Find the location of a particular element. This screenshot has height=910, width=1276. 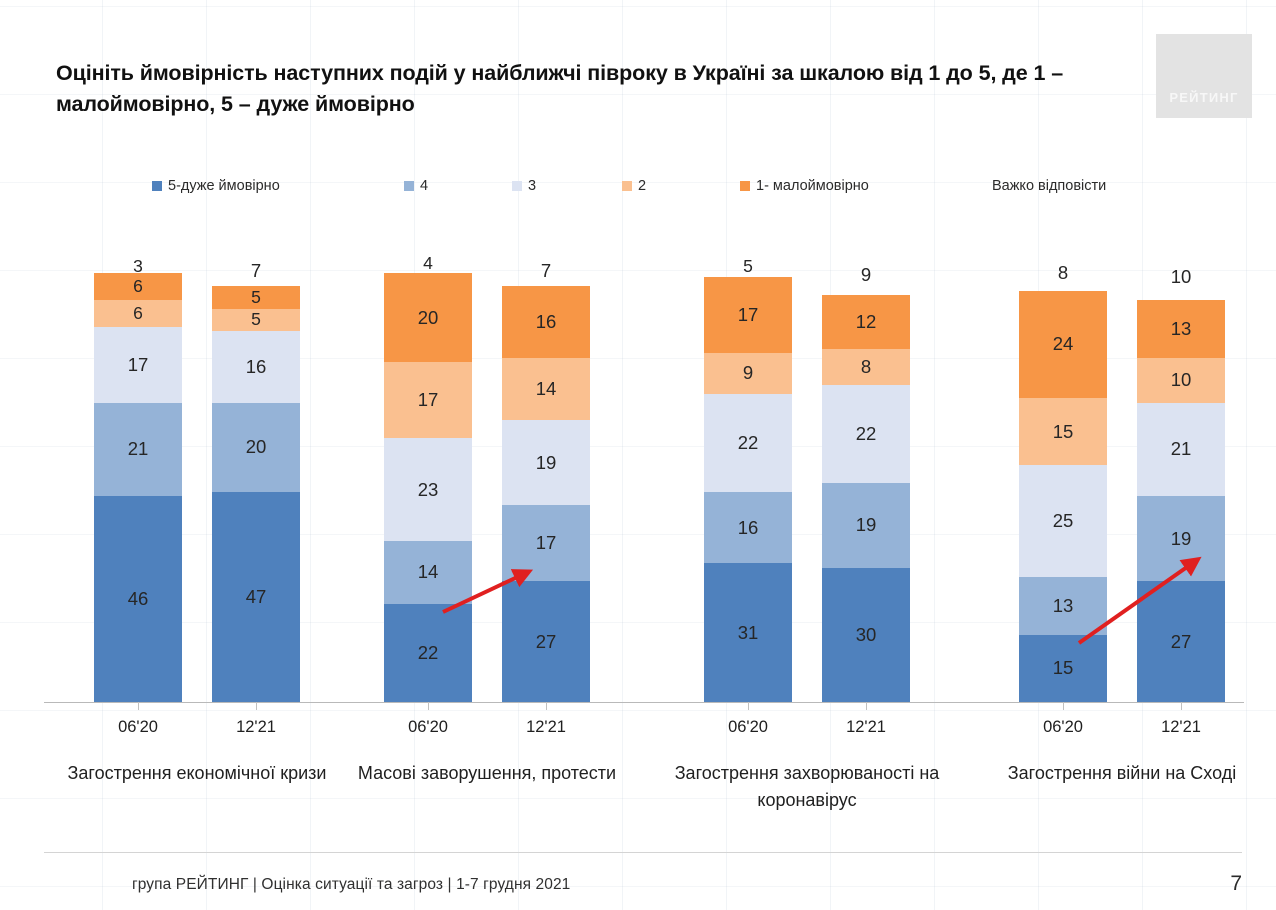

stacked-bar: 31 16 22 9 17 5 is located at coordinates (748, 478).